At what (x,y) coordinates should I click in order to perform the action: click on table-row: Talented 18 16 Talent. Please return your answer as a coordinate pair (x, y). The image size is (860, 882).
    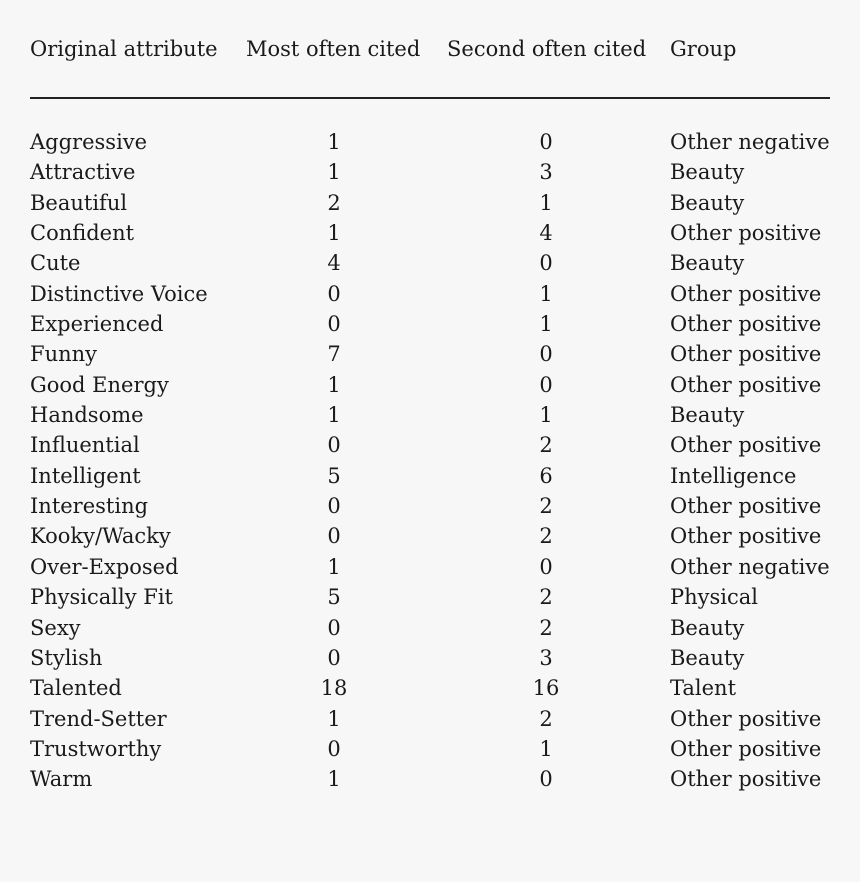
    Looking at the image, I should click on (430, 688).